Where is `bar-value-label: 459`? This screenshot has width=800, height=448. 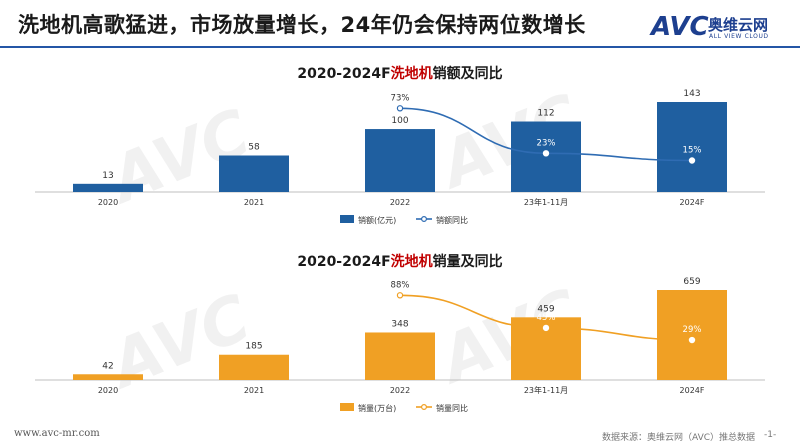 bar-value-label: 459 is located at coordinates (545, 309).